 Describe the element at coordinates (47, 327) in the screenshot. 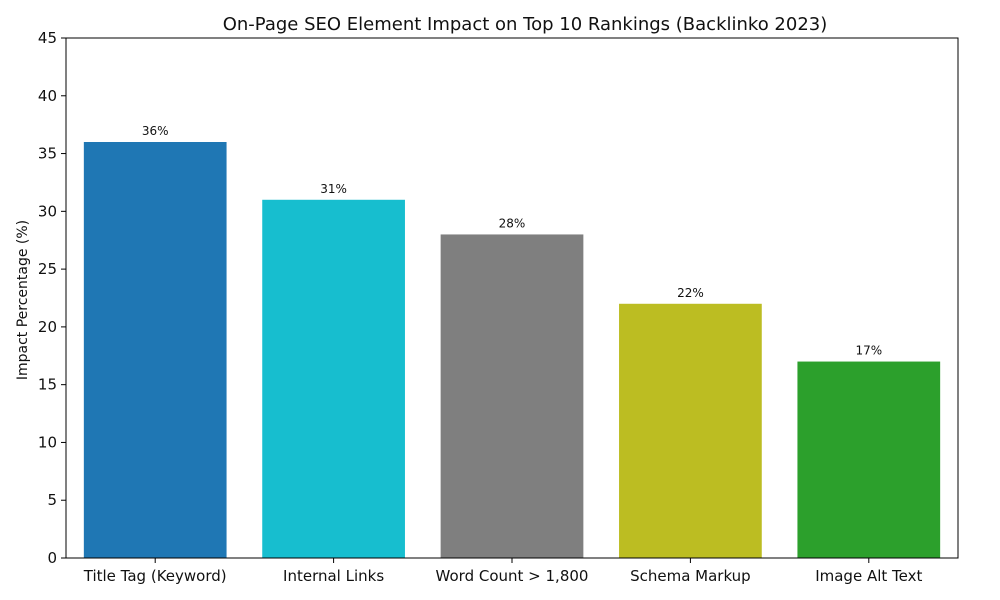

I see `y-tick-label: 20` at that location.